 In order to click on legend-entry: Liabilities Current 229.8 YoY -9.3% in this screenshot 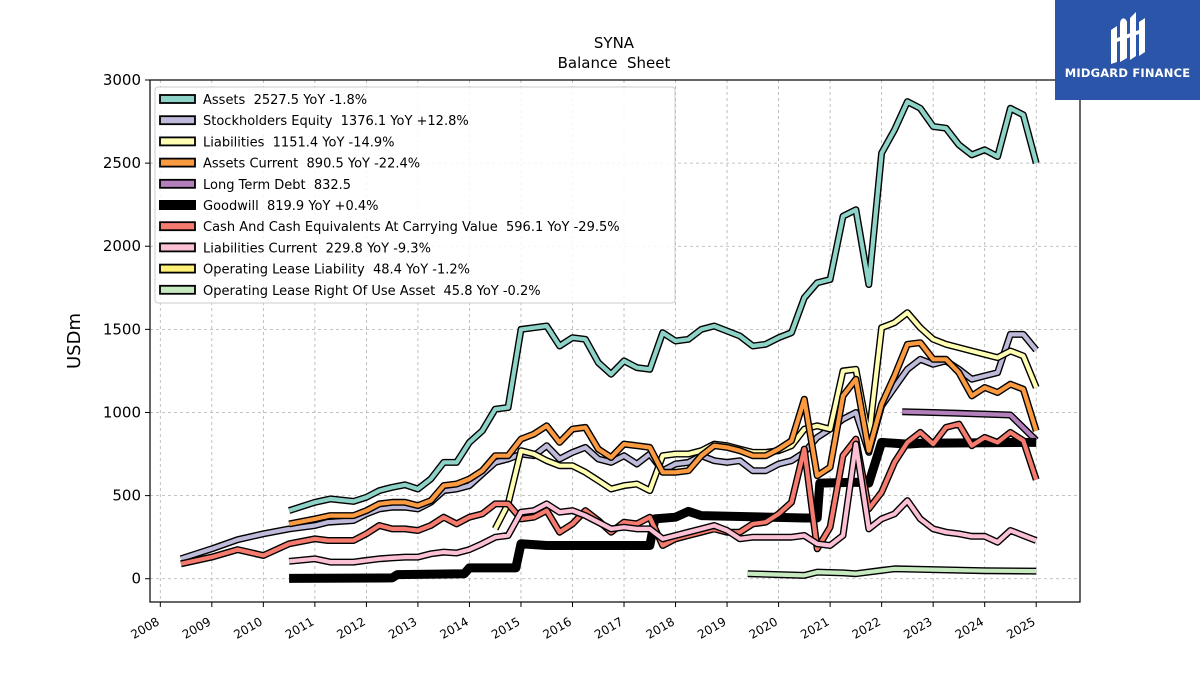, I will do `click(295, 248)`.